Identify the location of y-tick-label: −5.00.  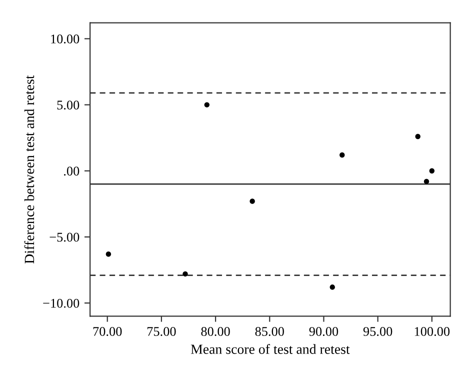
(65, 237).